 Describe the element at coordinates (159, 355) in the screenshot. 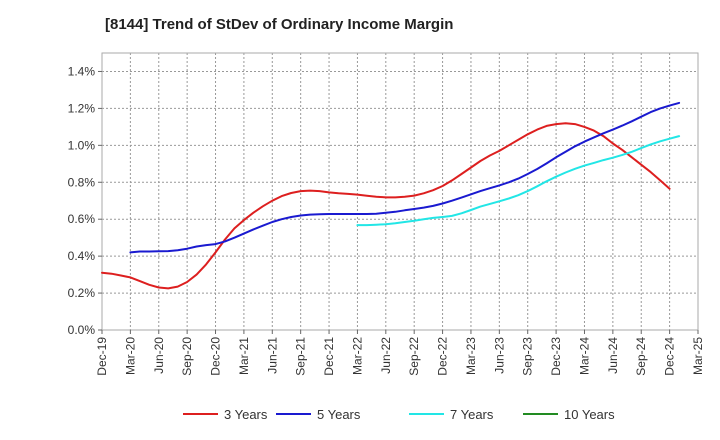

I see `x-tick-label: Jun-20` at that location.